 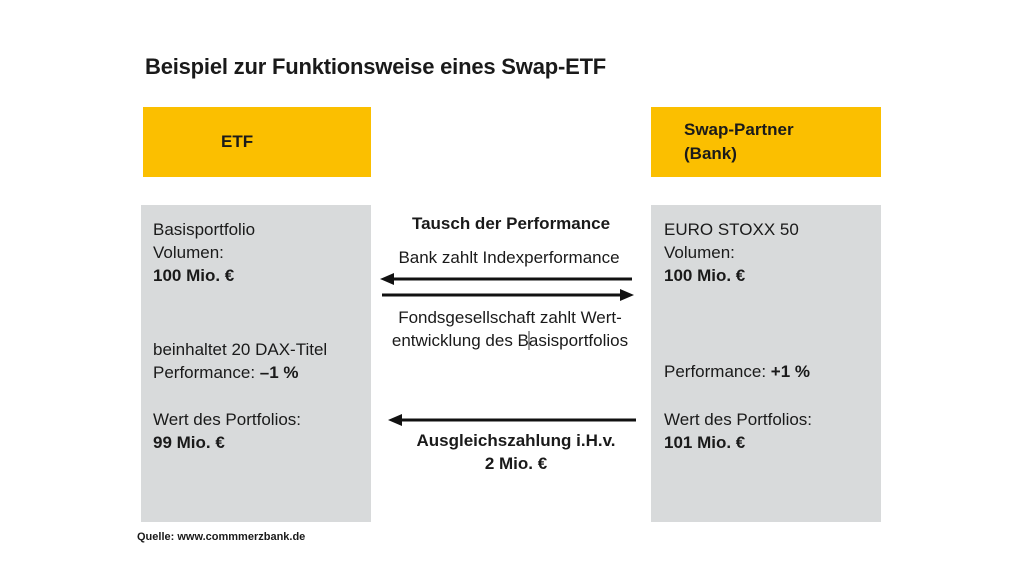 I want to click on partner-value-label: Wert des Portfolios:, so click(x=738, y=419).